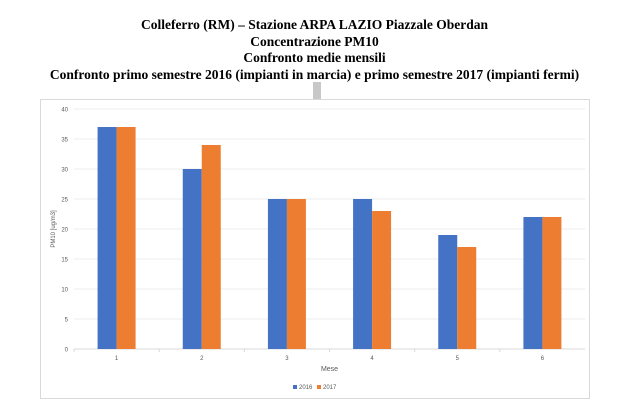 The image size is (629, 420). I want to click on x-tick-label: 6, so click(543, 359).